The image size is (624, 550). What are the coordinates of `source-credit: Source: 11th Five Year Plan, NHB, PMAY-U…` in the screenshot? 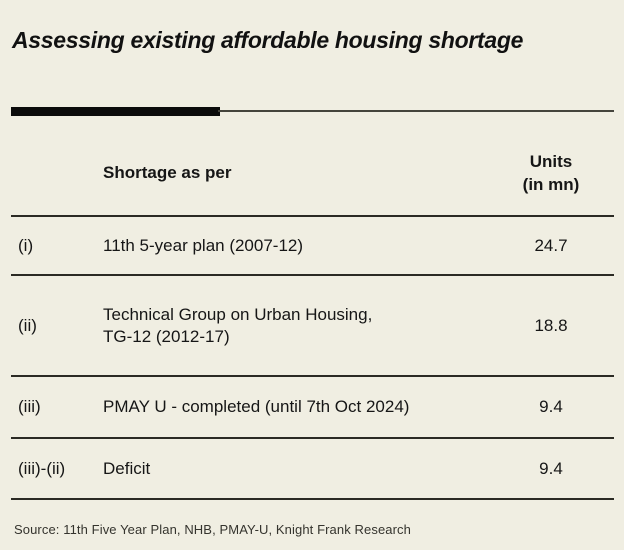 It's located at (212, 529).